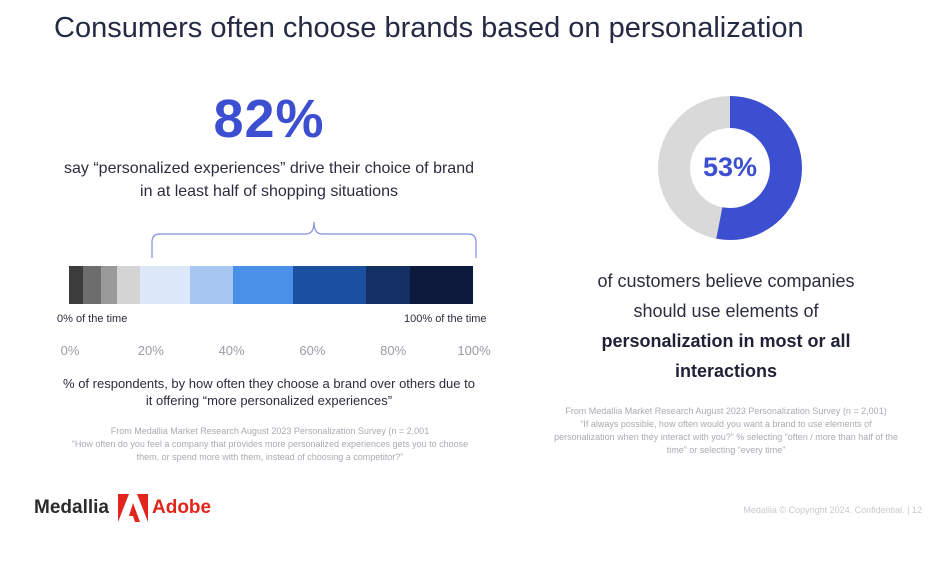  I want to click on axis-tick-label: 20%, so click(150, 350).